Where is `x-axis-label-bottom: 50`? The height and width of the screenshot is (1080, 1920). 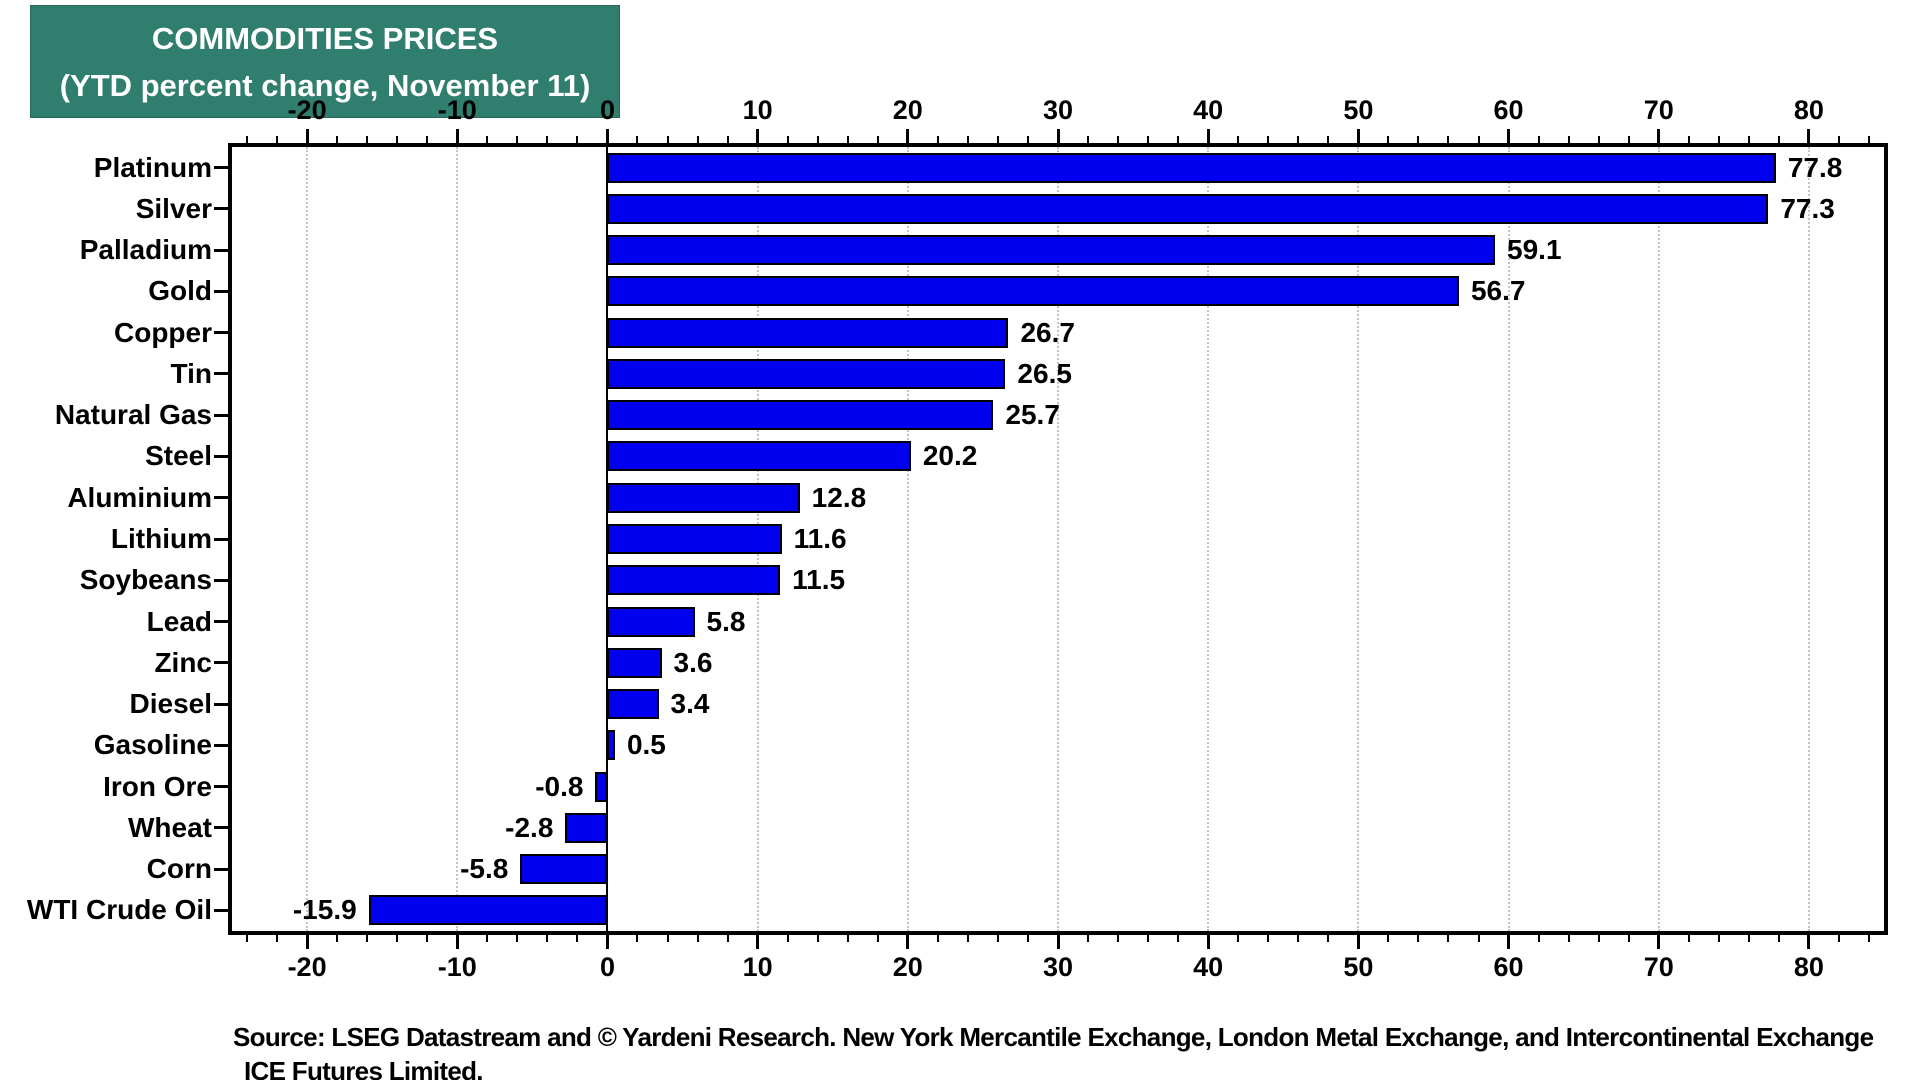 x-axis-label-bottom: 50 is located at coordinates (1358, 967).